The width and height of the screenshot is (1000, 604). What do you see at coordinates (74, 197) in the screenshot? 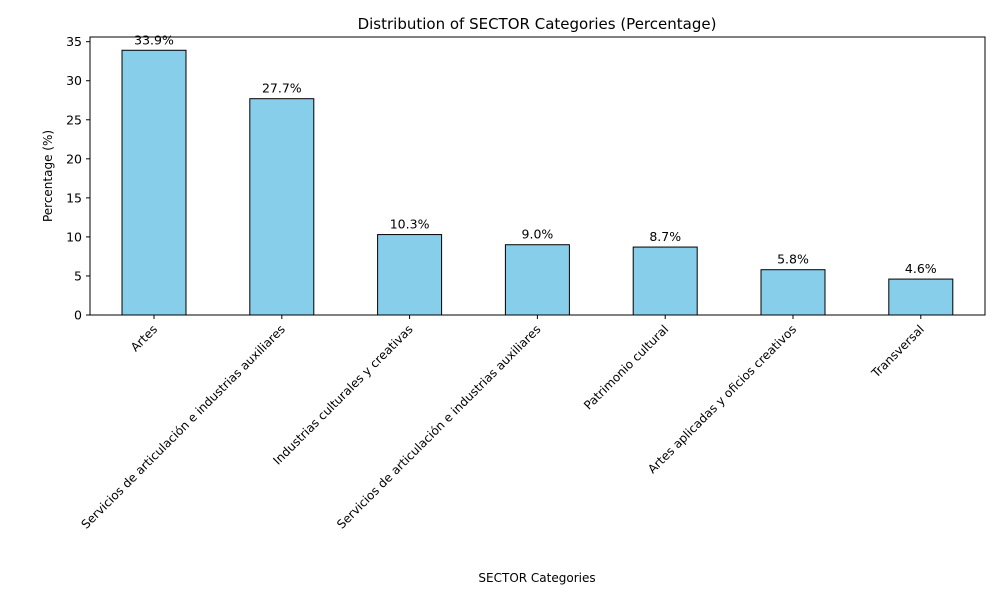
I see `y-tick-label: 15` at bounding box center [74, 197].